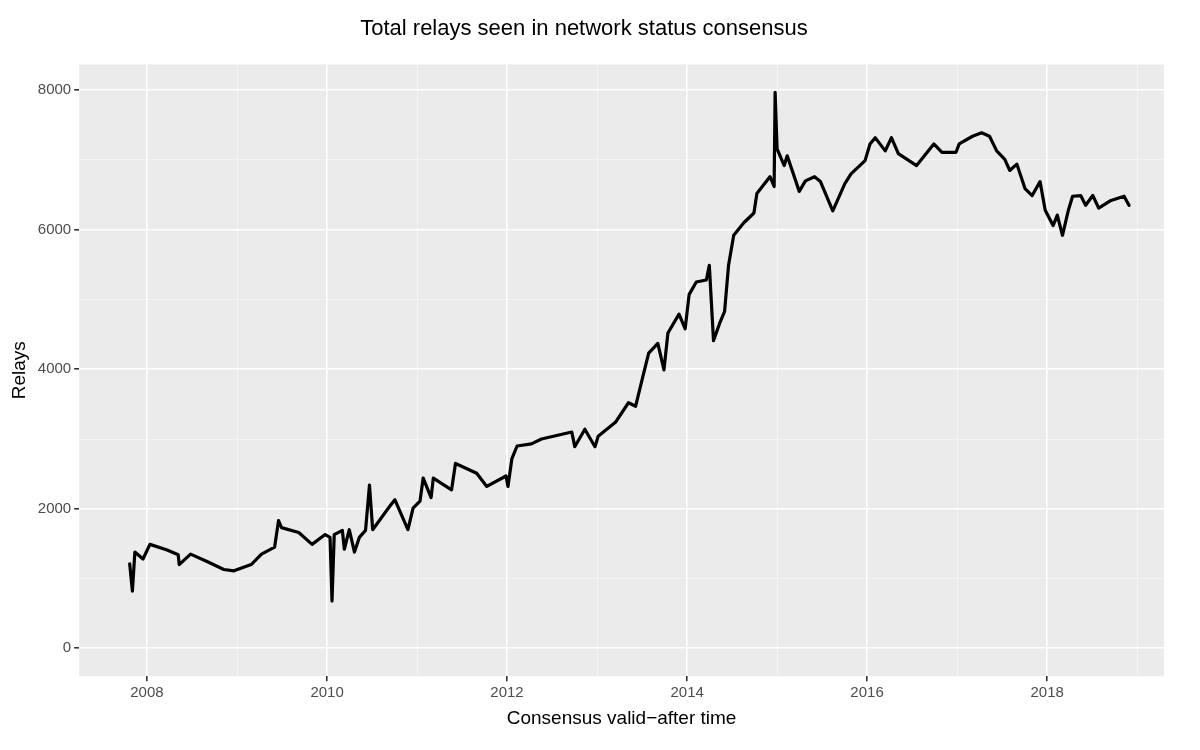 The height and width of the screenshot is (750, 1200). I want to click on x-tick-label: 2008, so click(147, 692).